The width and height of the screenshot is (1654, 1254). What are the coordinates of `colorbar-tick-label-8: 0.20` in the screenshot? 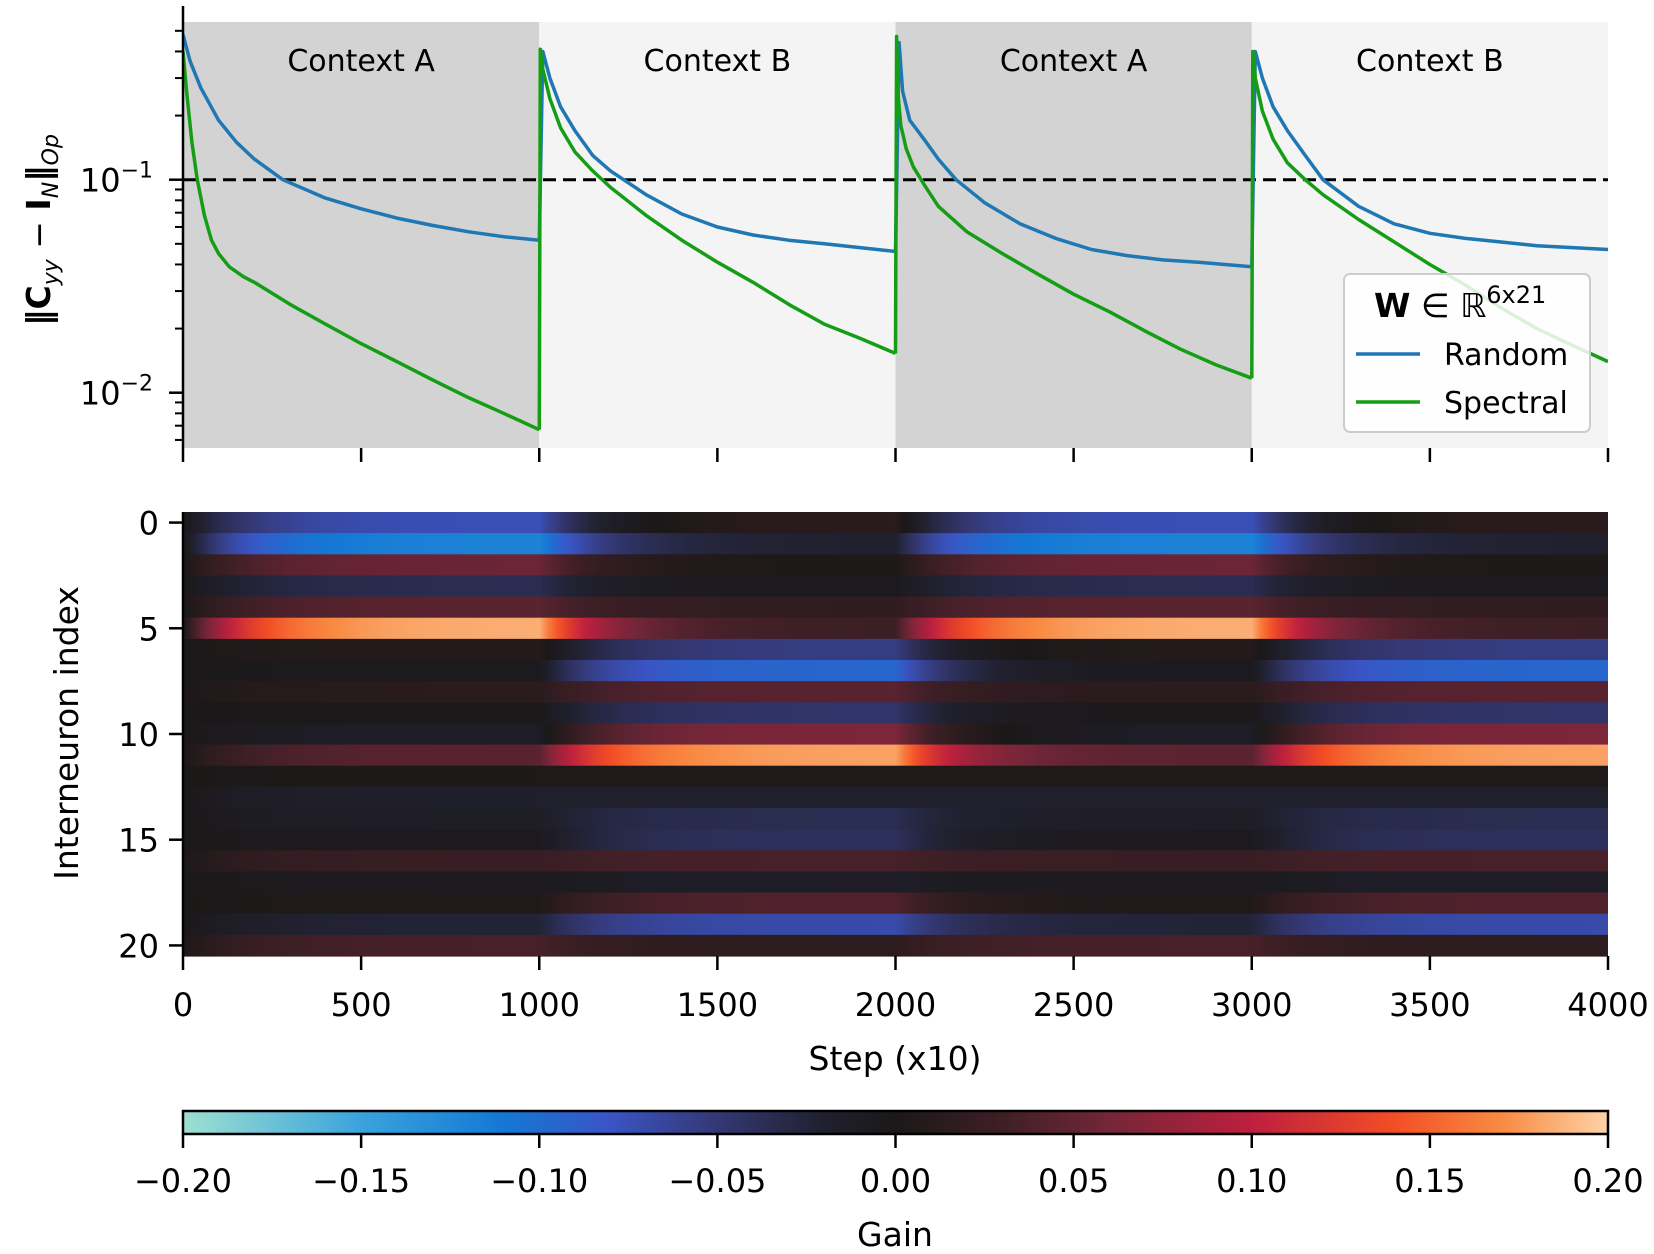 It's located at (1607, 1181).